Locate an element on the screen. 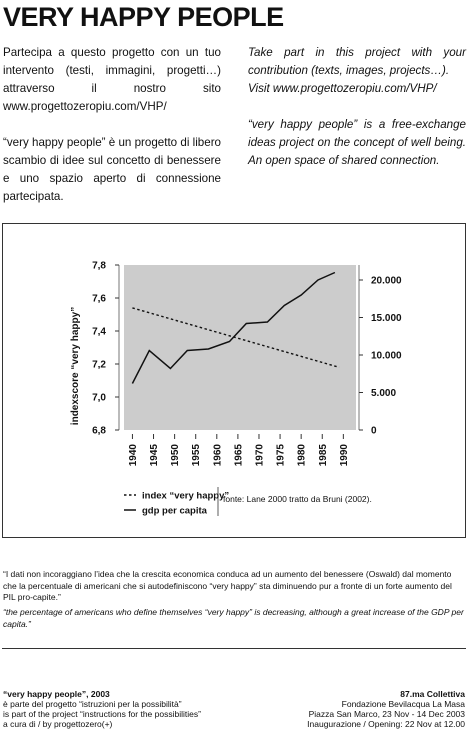 The height and width of the screenshot is (734, 468). series-layer is located at coordinates (235, 327).